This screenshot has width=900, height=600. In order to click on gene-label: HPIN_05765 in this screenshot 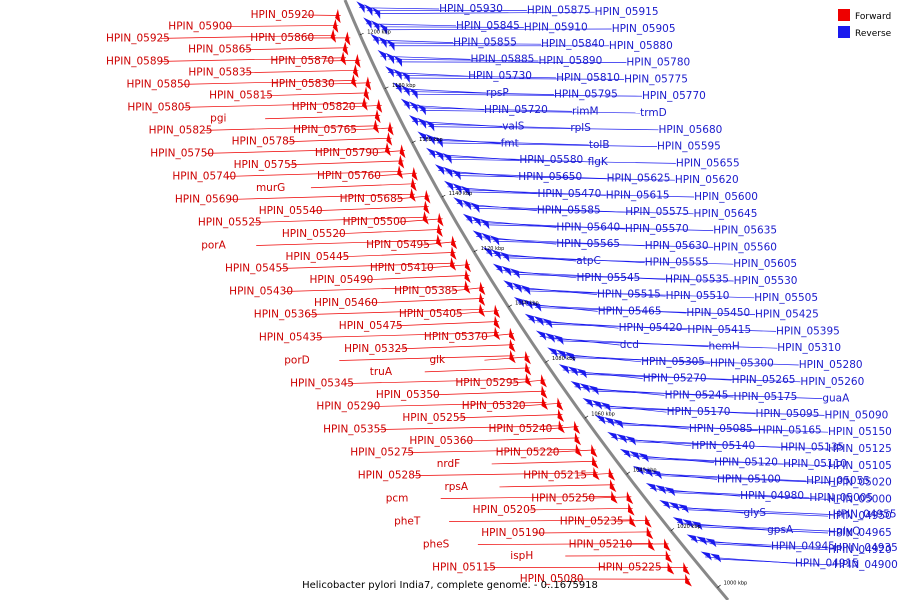, I will do `click(325, 130)`.